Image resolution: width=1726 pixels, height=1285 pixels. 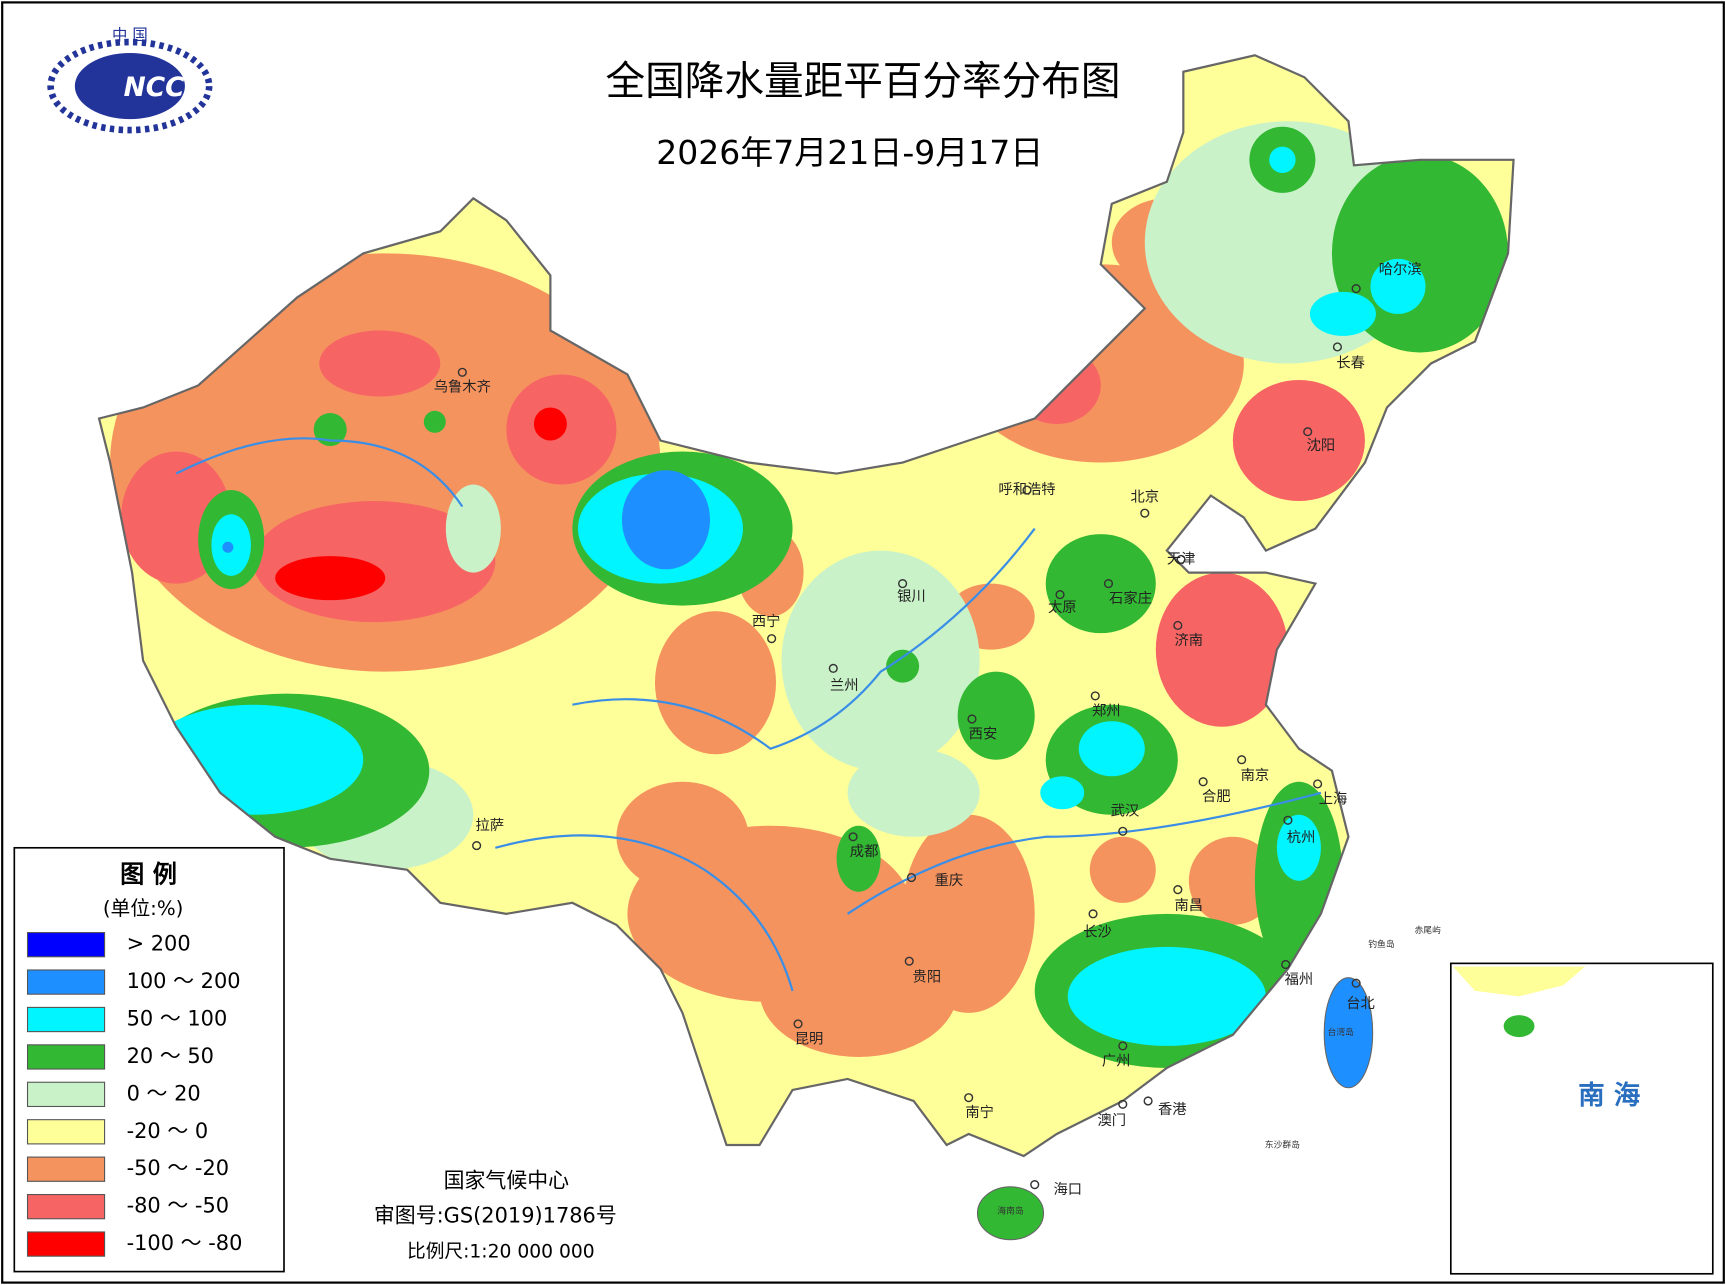 What do you see at coordinates (159, 944) in the screenshot?
I see `legend-label: > 200` at bounding box center [159, 944].